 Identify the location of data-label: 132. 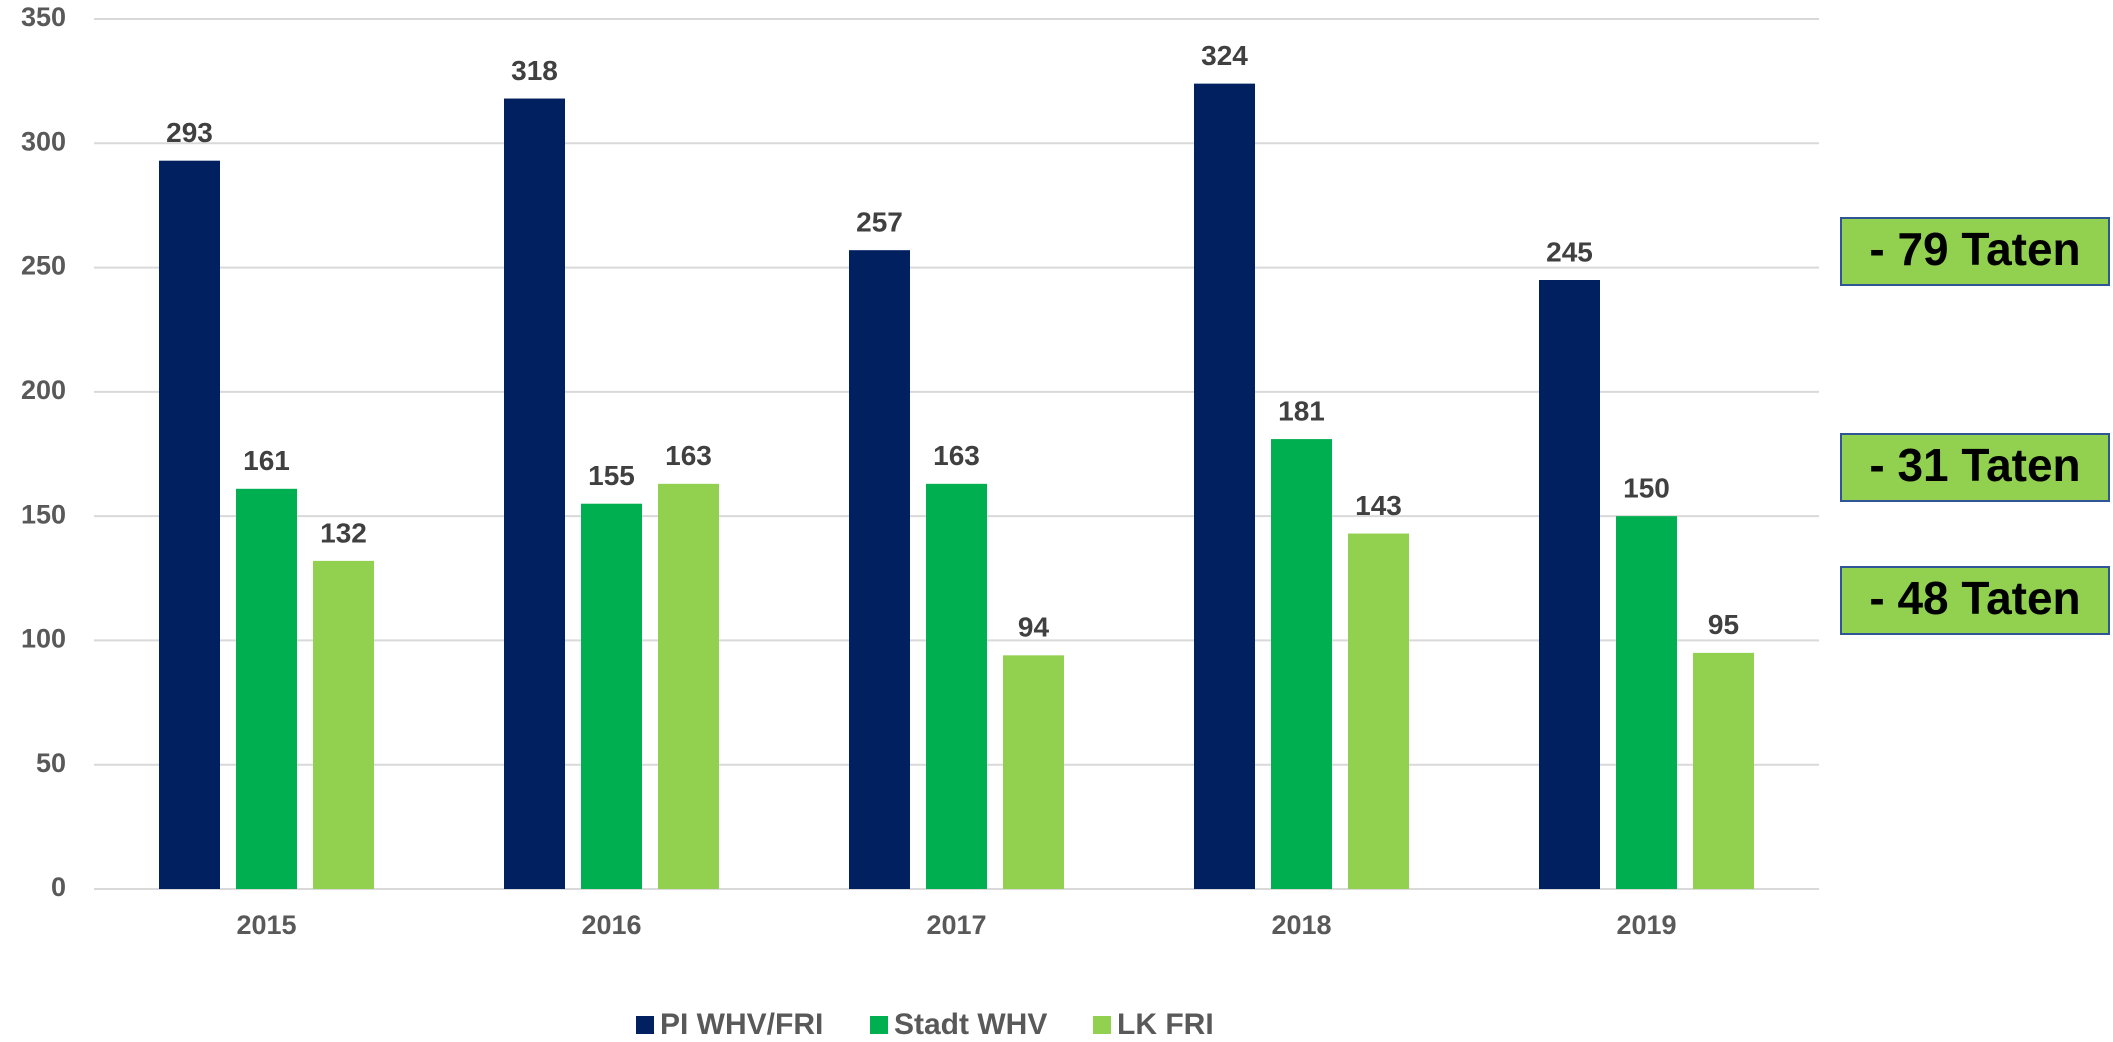
(343, 532).